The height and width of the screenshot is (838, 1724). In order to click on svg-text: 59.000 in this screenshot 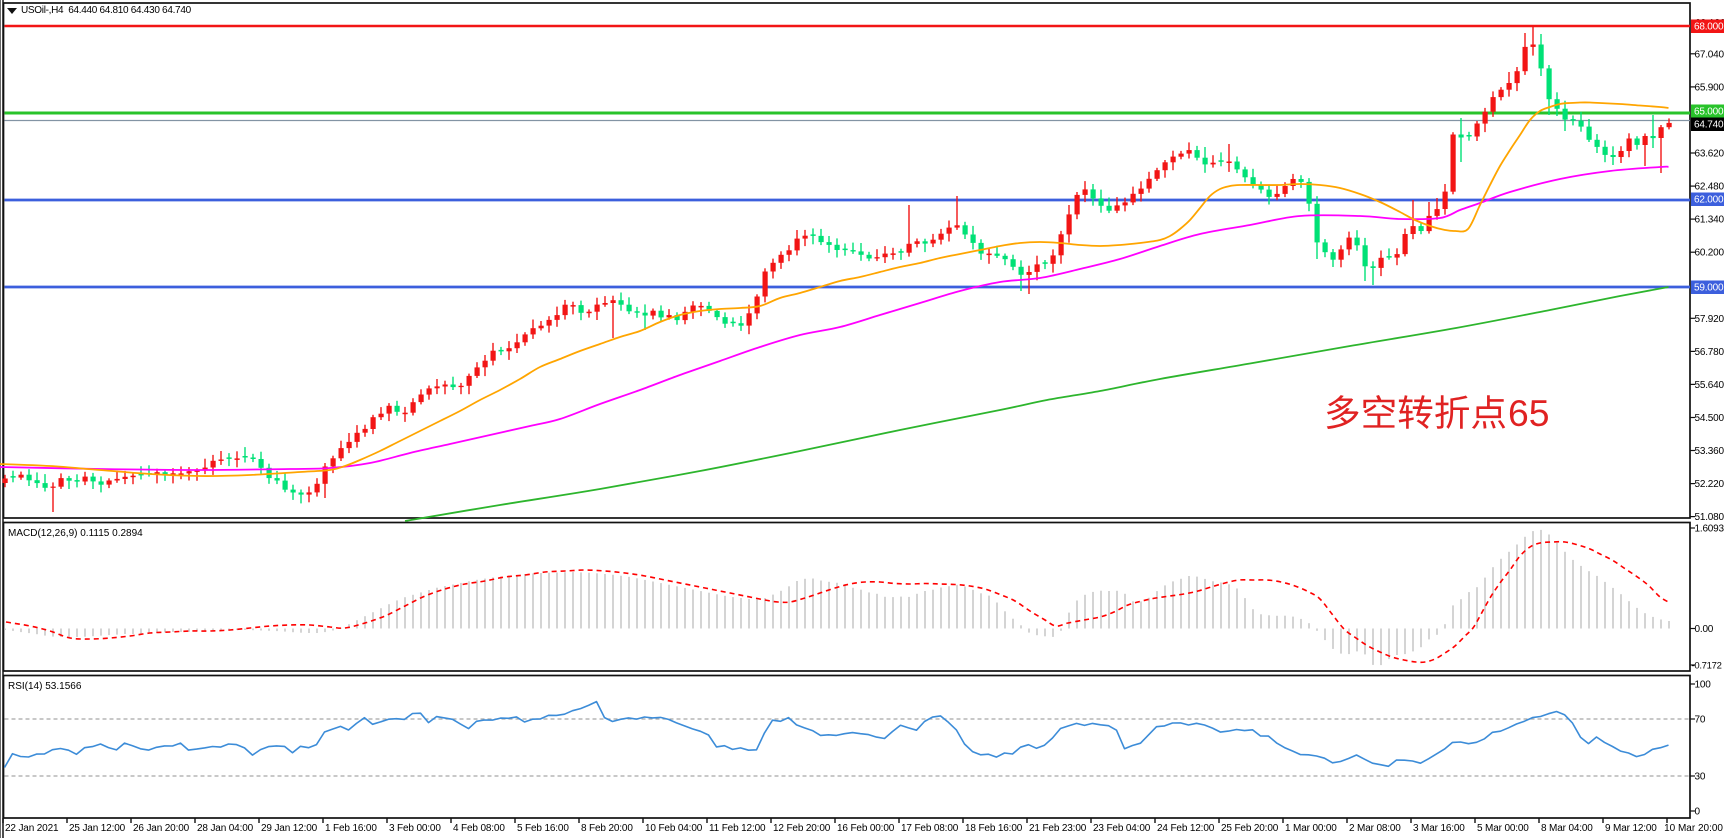, I will do `click(1709, 288)`.